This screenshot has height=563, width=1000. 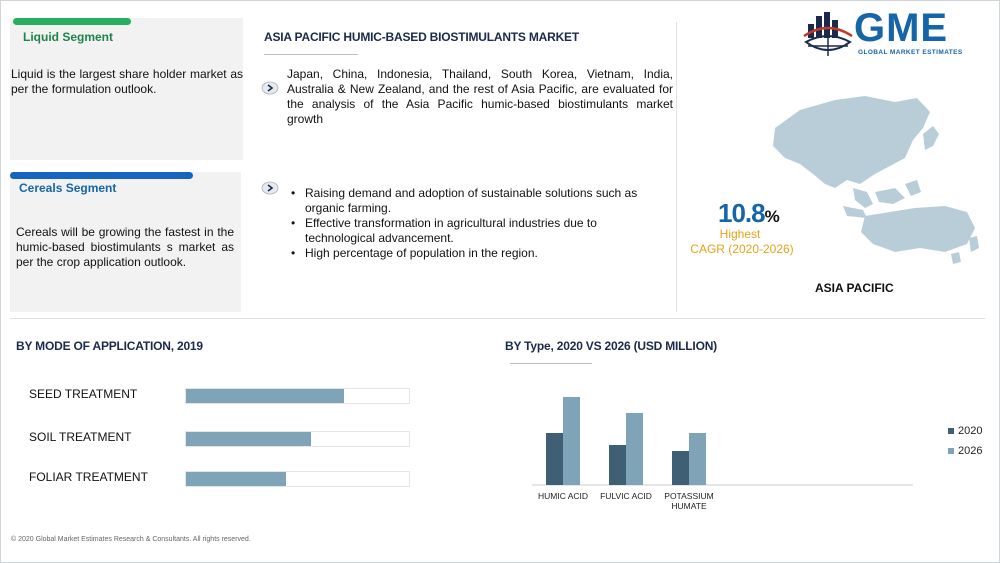 What do you see at coordinates (742, 249) in the screenshot?
I see `cagr-label-period: CAGR (2020-2026)` at bounding box center [742, 249].